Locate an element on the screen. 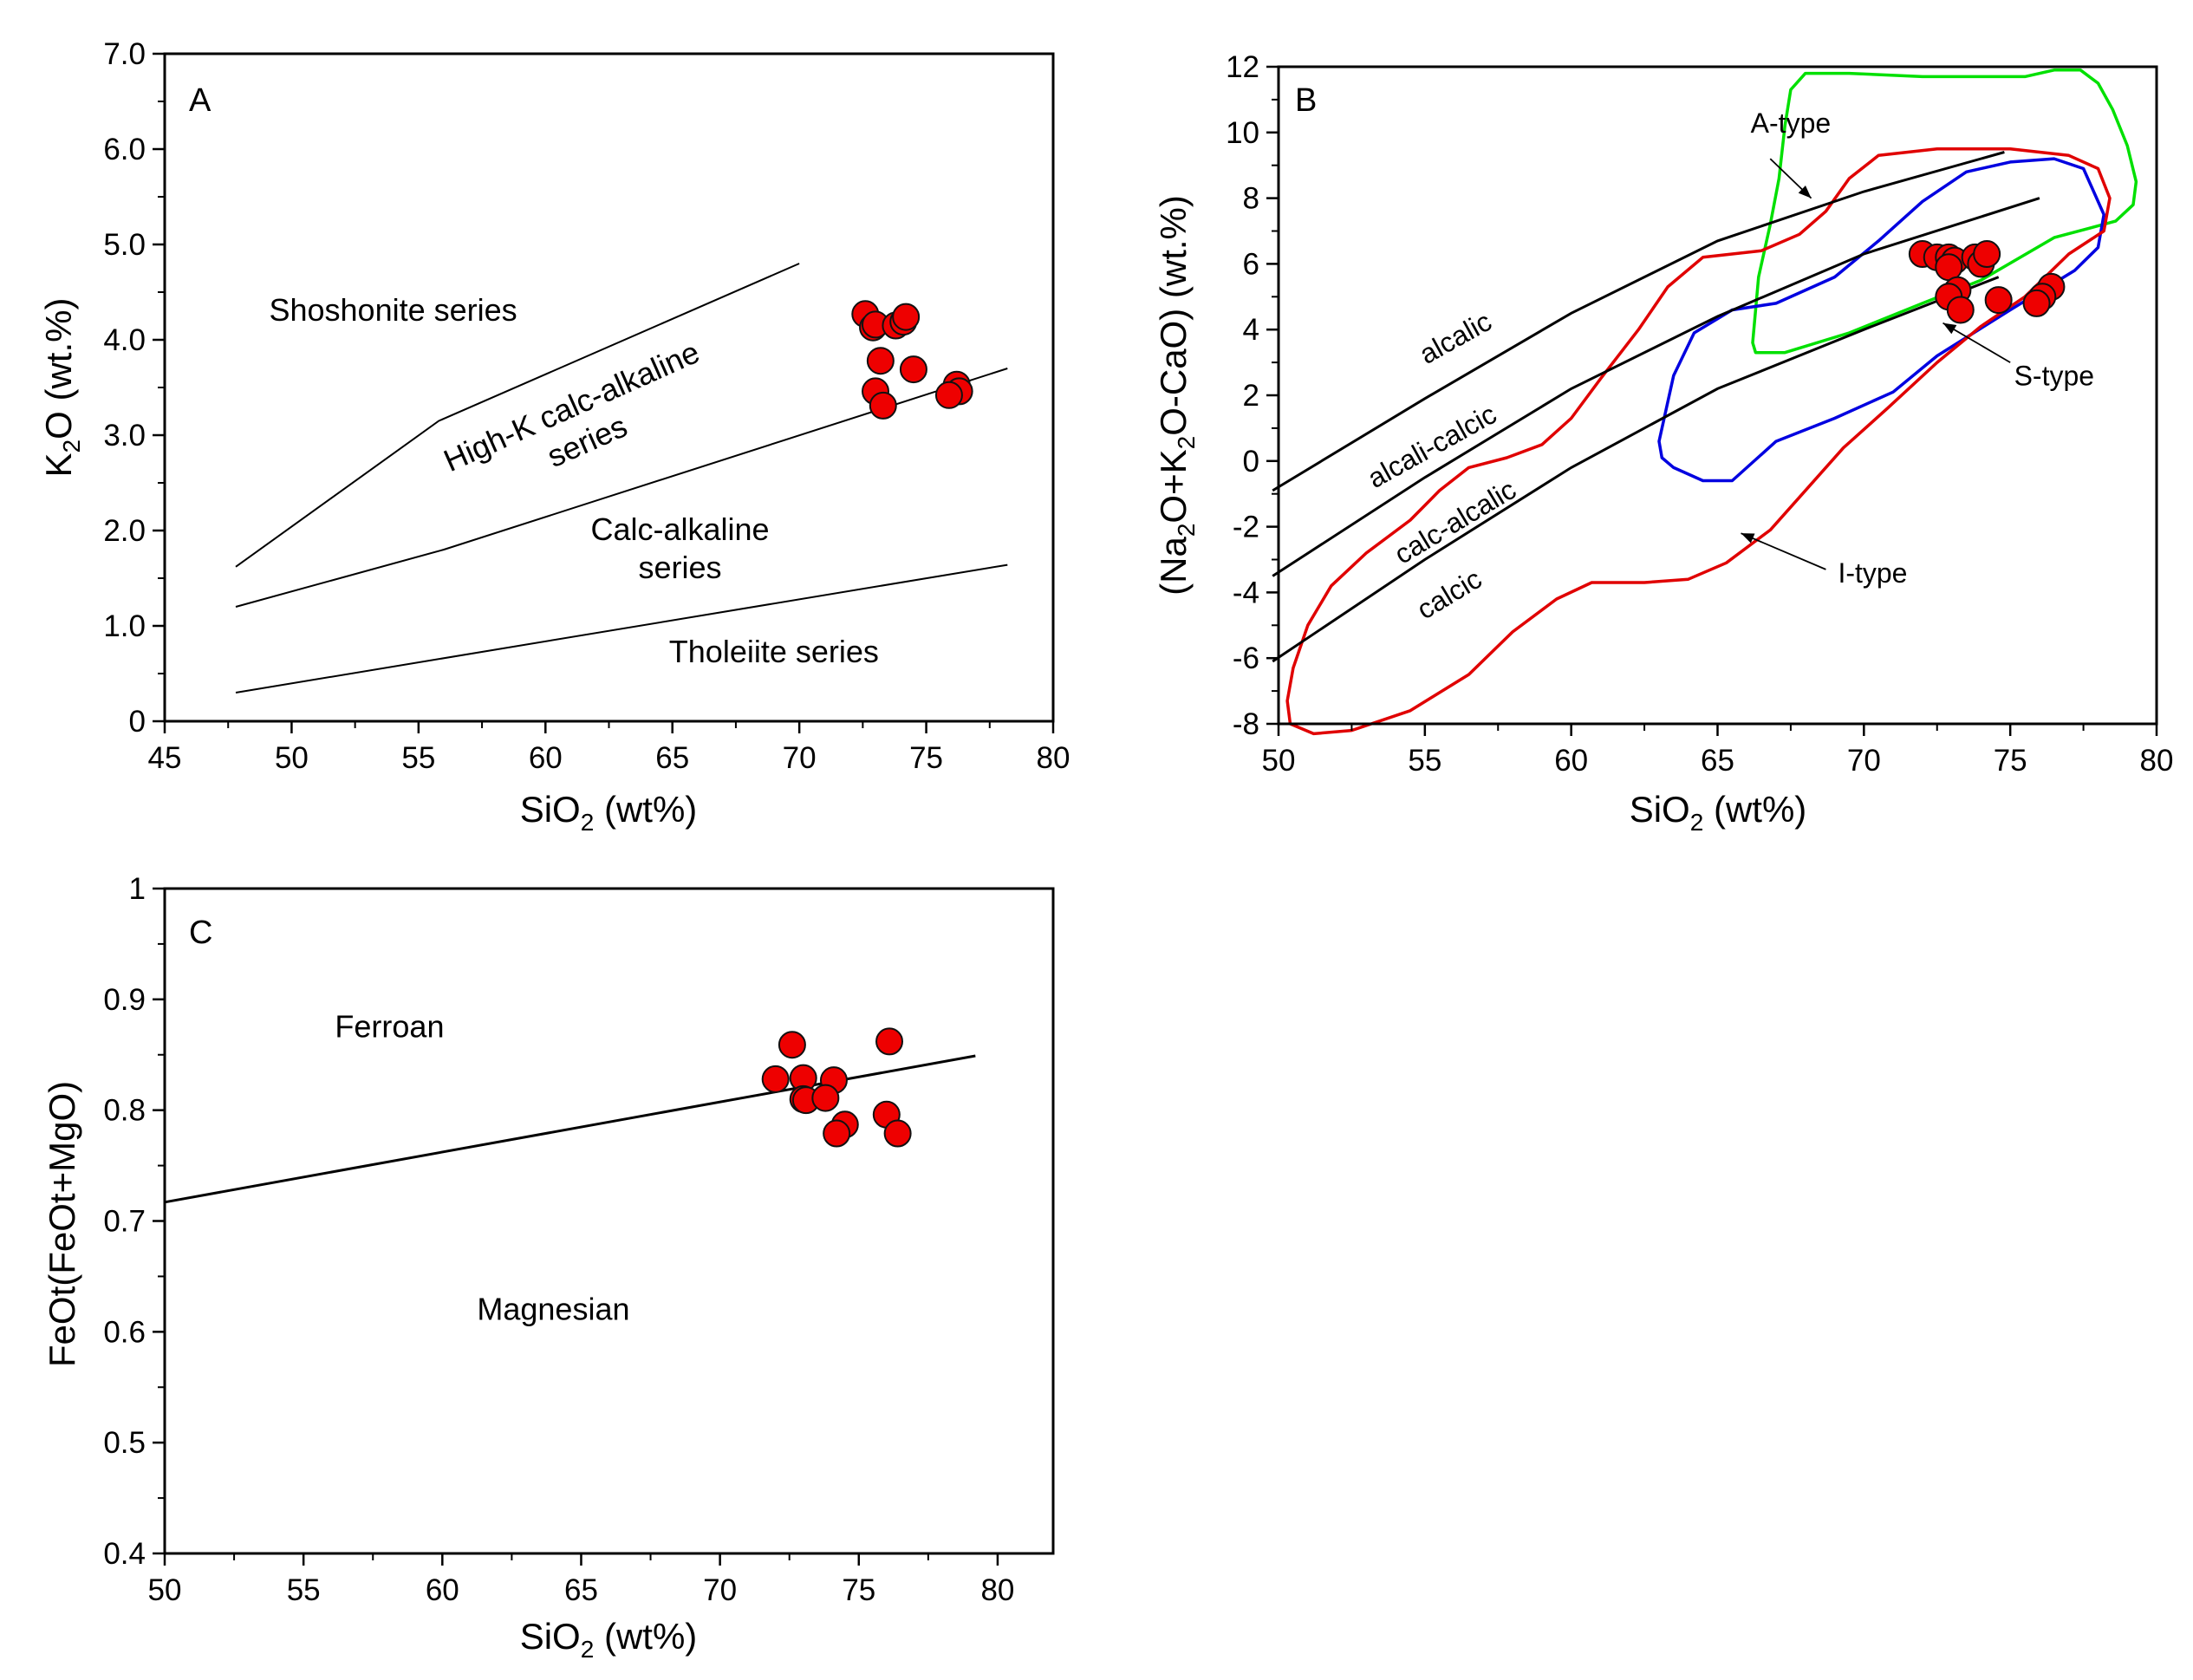 Image resolution: width=2193 pixels, height=1680 pixels. panel-b-y-axis-title-pre: (Na is located at coordinates (1173, 566).